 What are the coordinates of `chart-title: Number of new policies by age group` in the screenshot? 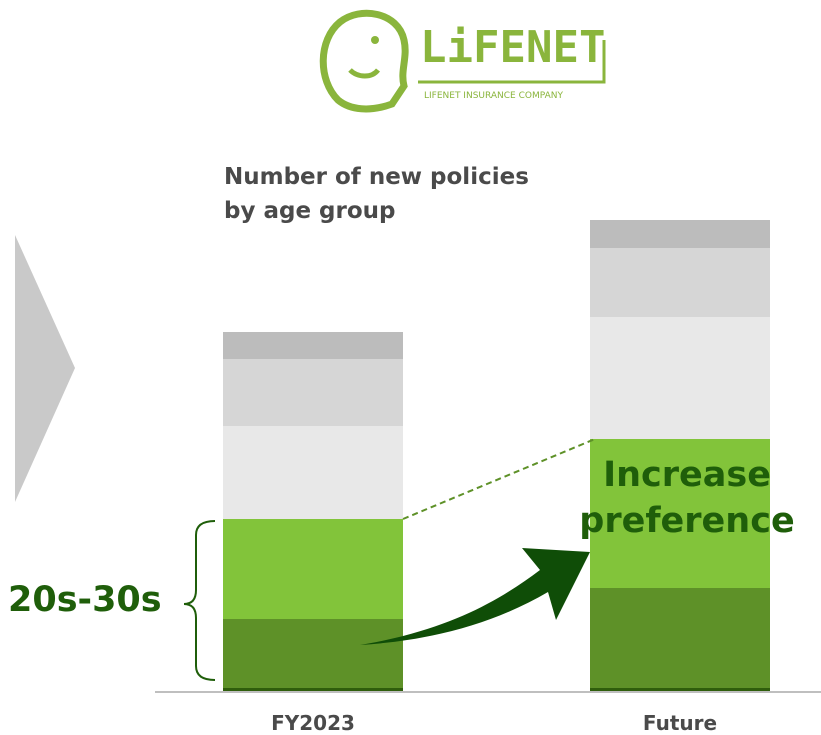 It's located at (376, 194).